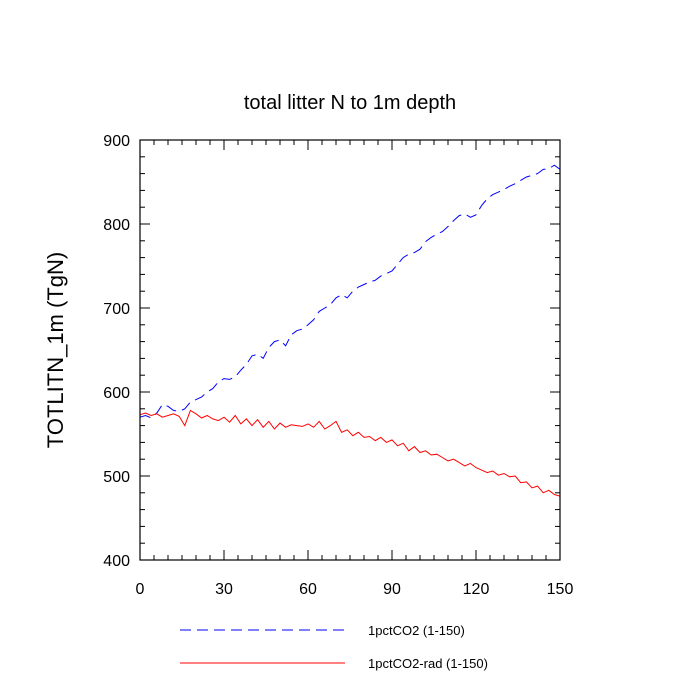 The height and width of the screenshot is (700, 700). I want to click on legend: 1pctCO2 (1-150) 1pctCO2-rad (1-150), so click(334, 647).